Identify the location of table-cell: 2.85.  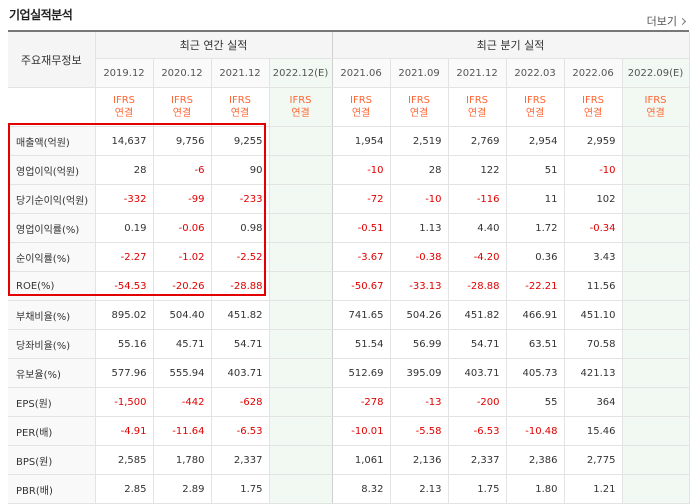
(124, 489).